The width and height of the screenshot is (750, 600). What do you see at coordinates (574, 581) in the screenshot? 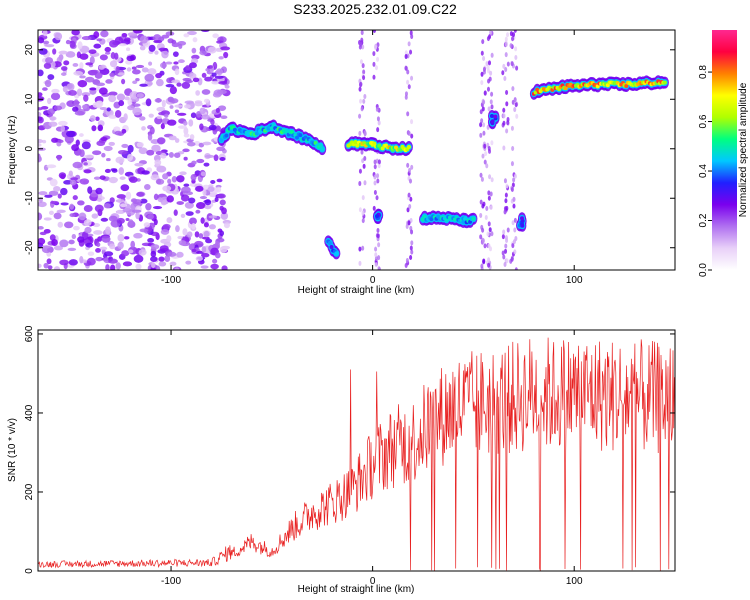
I see `snr-x-tick-label: 100` at bounding box center [574, 581].